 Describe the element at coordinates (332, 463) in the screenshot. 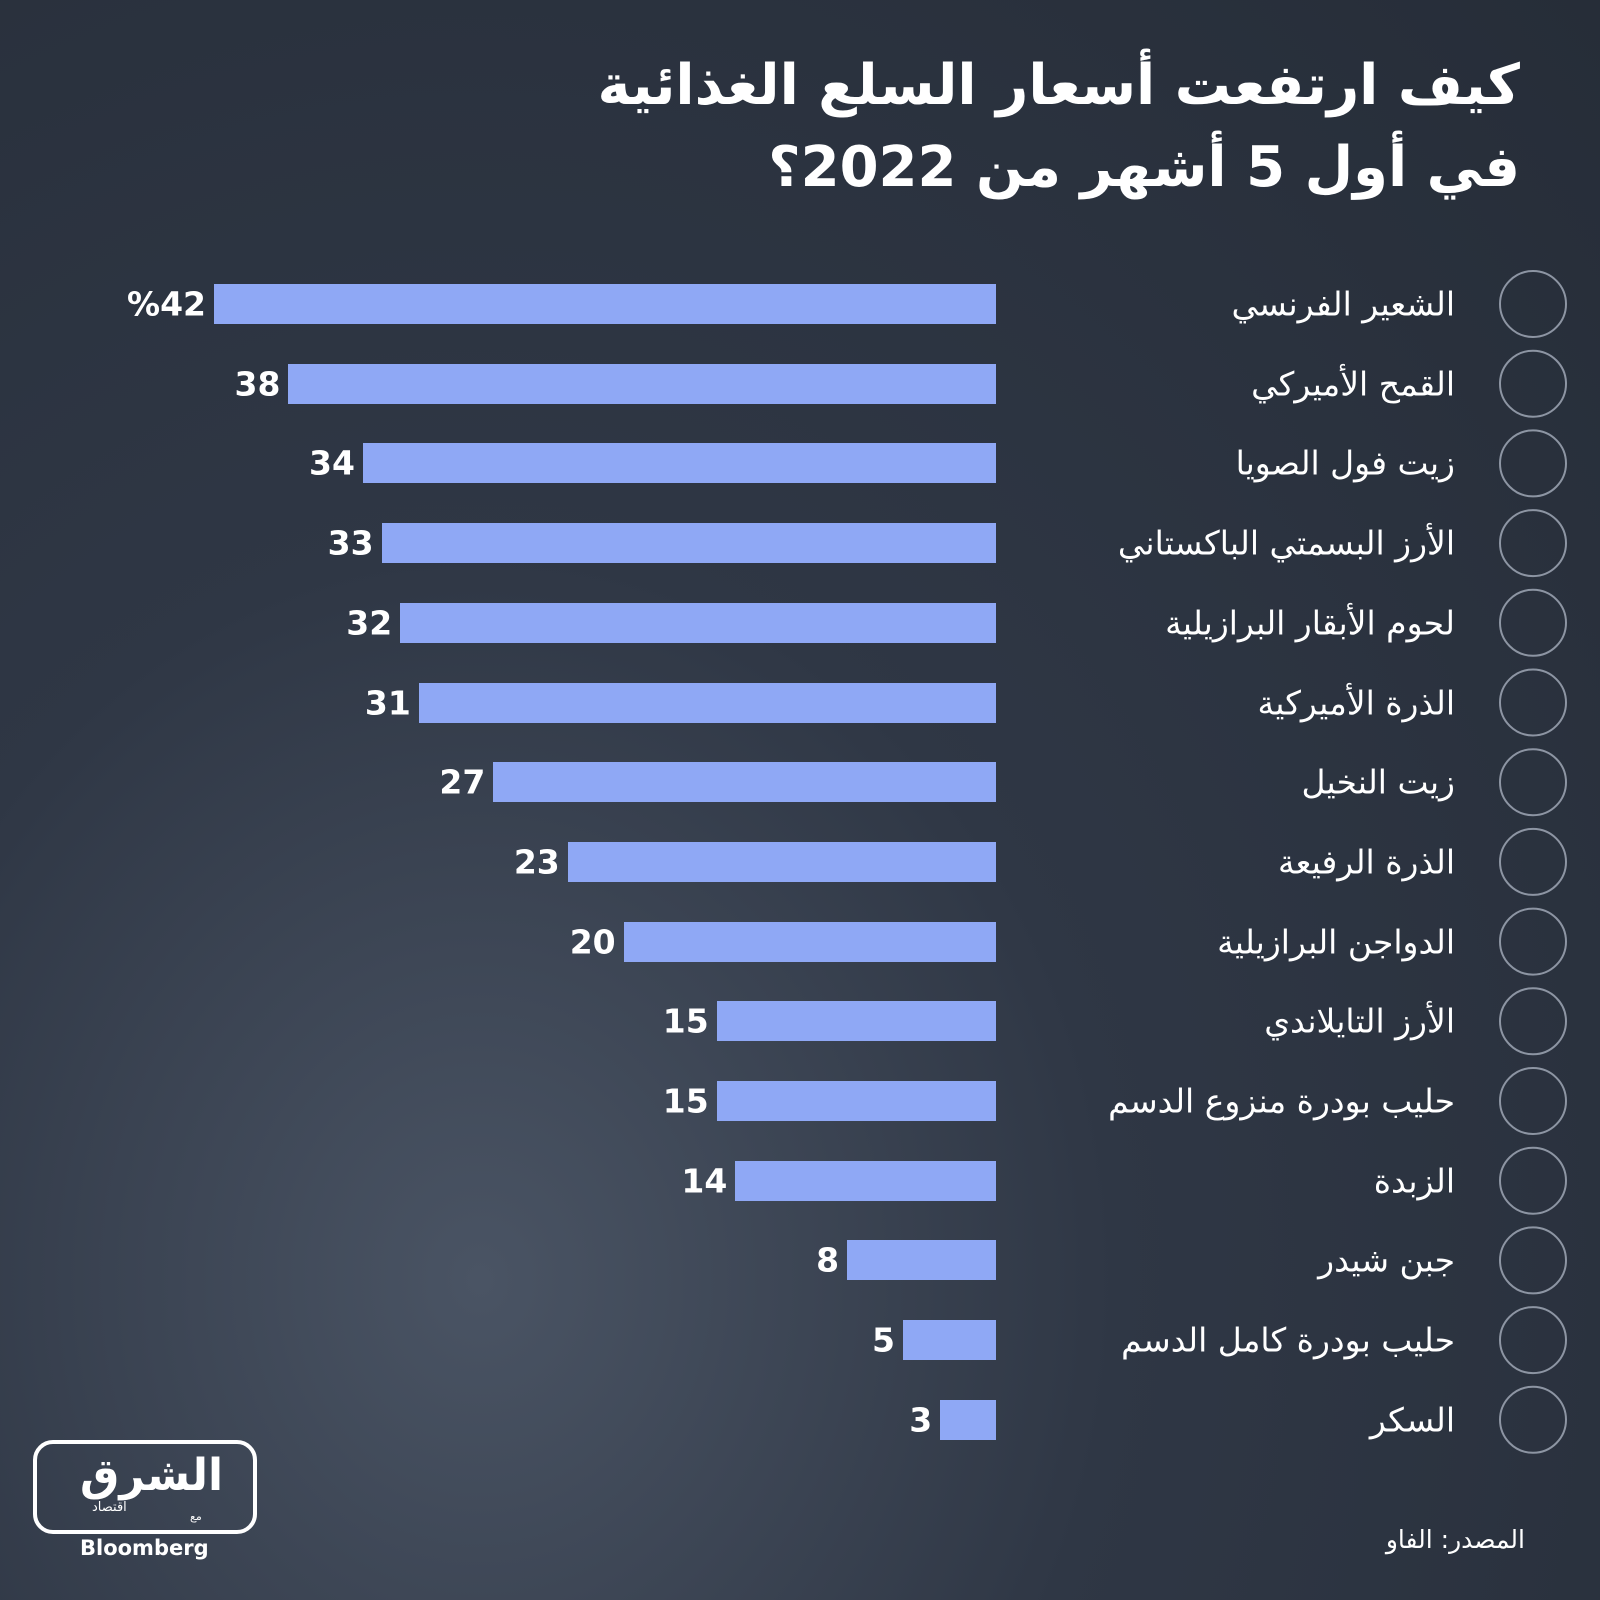

I see `value-label: 34` at that location.